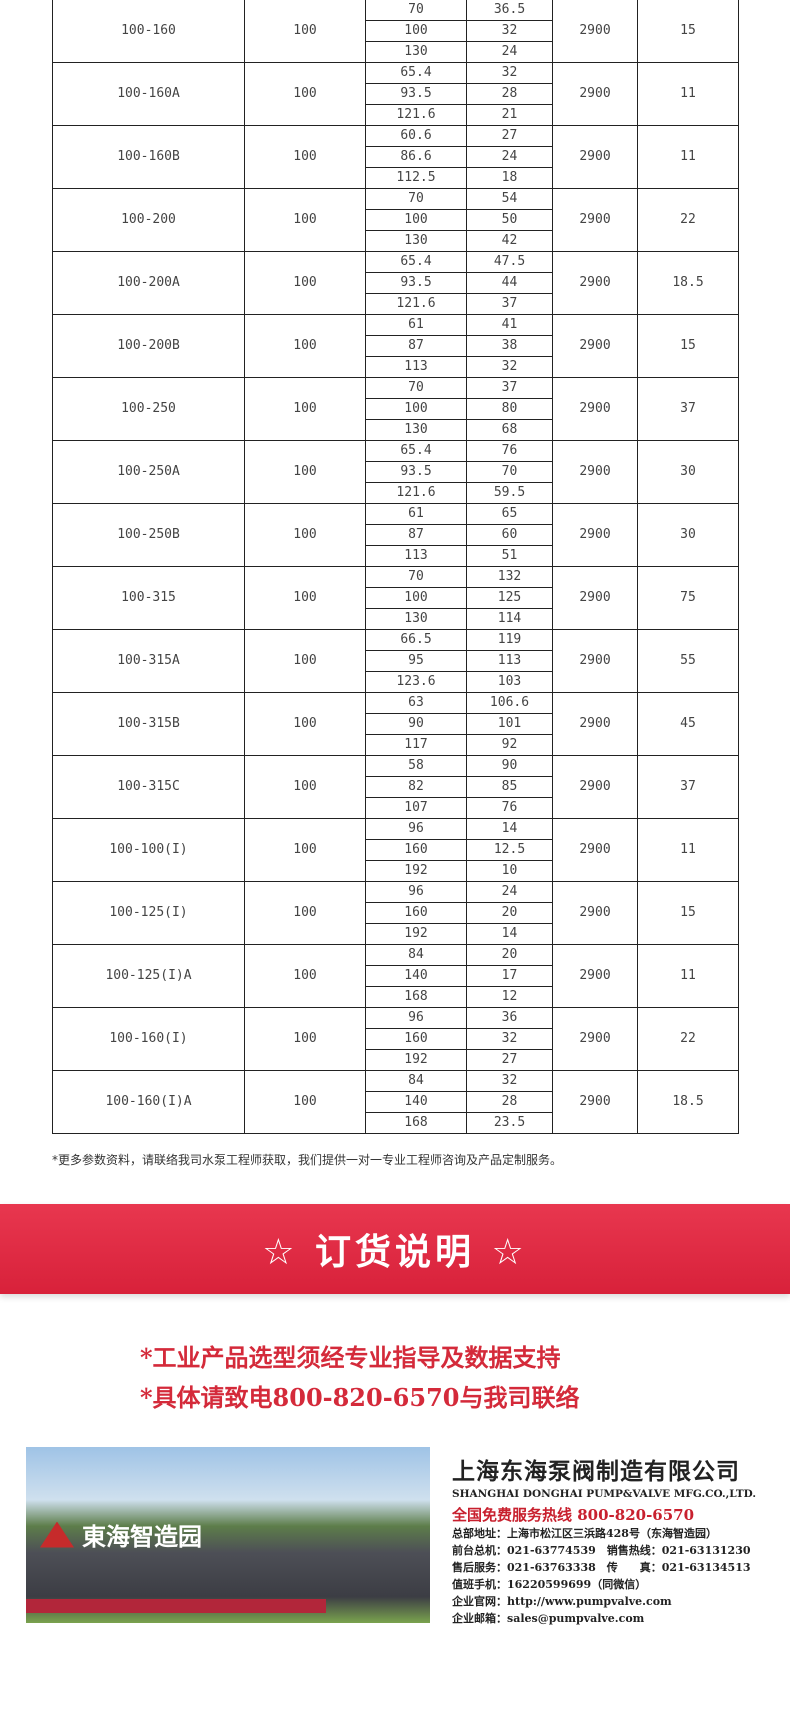 Image resolution: width=790 pixels, height=1722 pixels. What do you see at coordinates (509, 115) in the screenshot?
I see `head-cell: 21` at bounding box center [509, 115].